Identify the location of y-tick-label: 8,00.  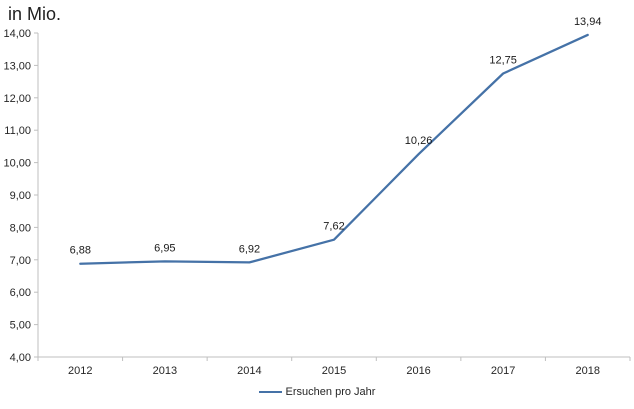
(20, 228).